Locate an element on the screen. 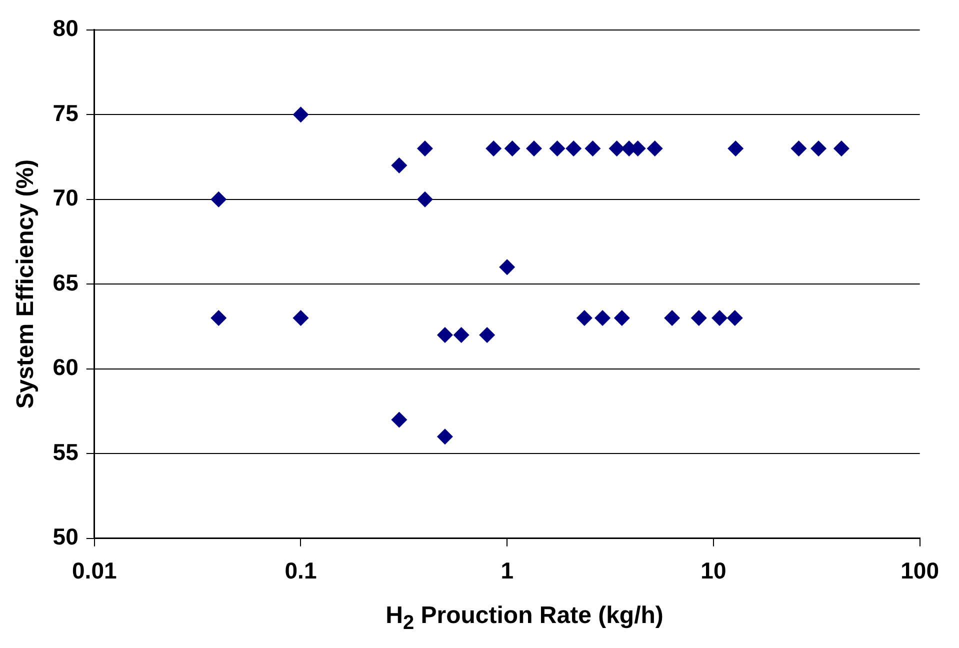  x-tick-label: 1 is located at coordinates (507, 571).